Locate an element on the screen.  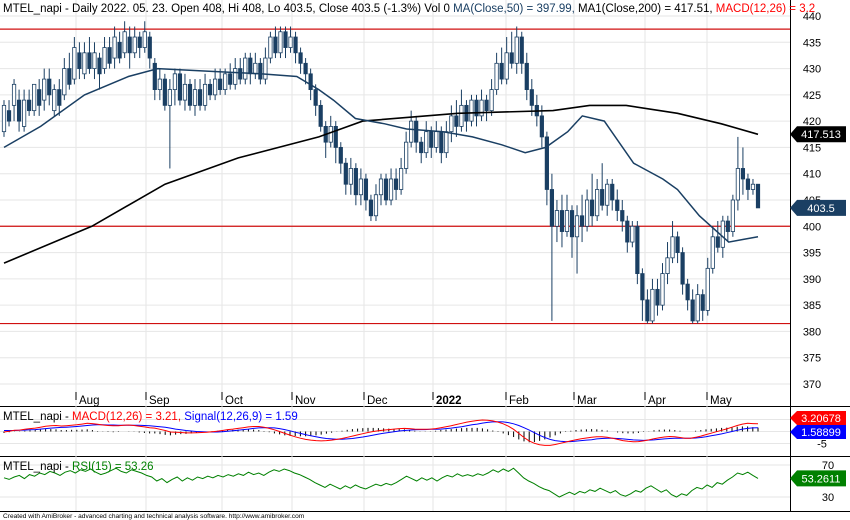
header-symbol: MTEL_napi is located at coordinates (32, 9).